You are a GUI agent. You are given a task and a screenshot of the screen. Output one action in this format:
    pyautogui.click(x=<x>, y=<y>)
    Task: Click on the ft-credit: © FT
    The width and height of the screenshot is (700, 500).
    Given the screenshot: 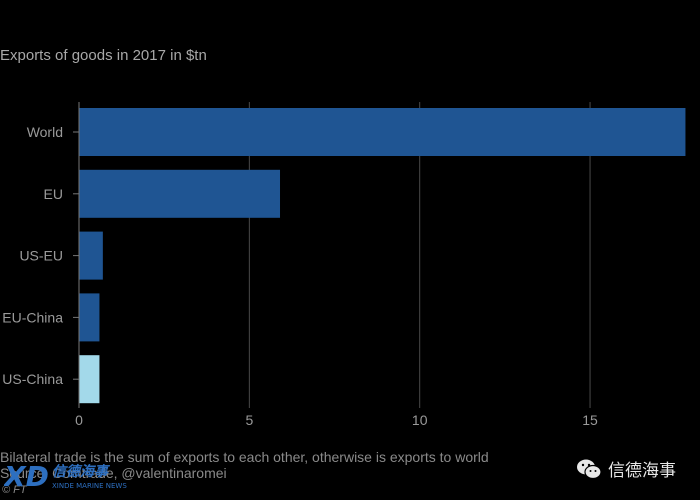 What is the action you would take?
    pyautogui.click(x=14, y=490)
    